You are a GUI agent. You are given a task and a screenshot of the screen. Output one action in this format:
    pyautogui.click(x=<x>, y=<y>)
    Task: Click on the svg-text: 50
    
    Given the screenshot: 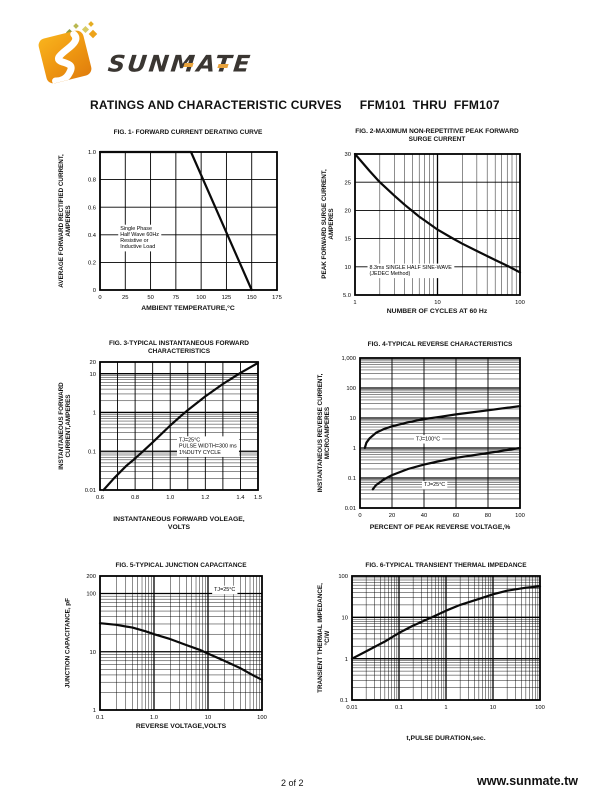 What is the action you would take?
    pyautogui.click(x=150, y=298)
    